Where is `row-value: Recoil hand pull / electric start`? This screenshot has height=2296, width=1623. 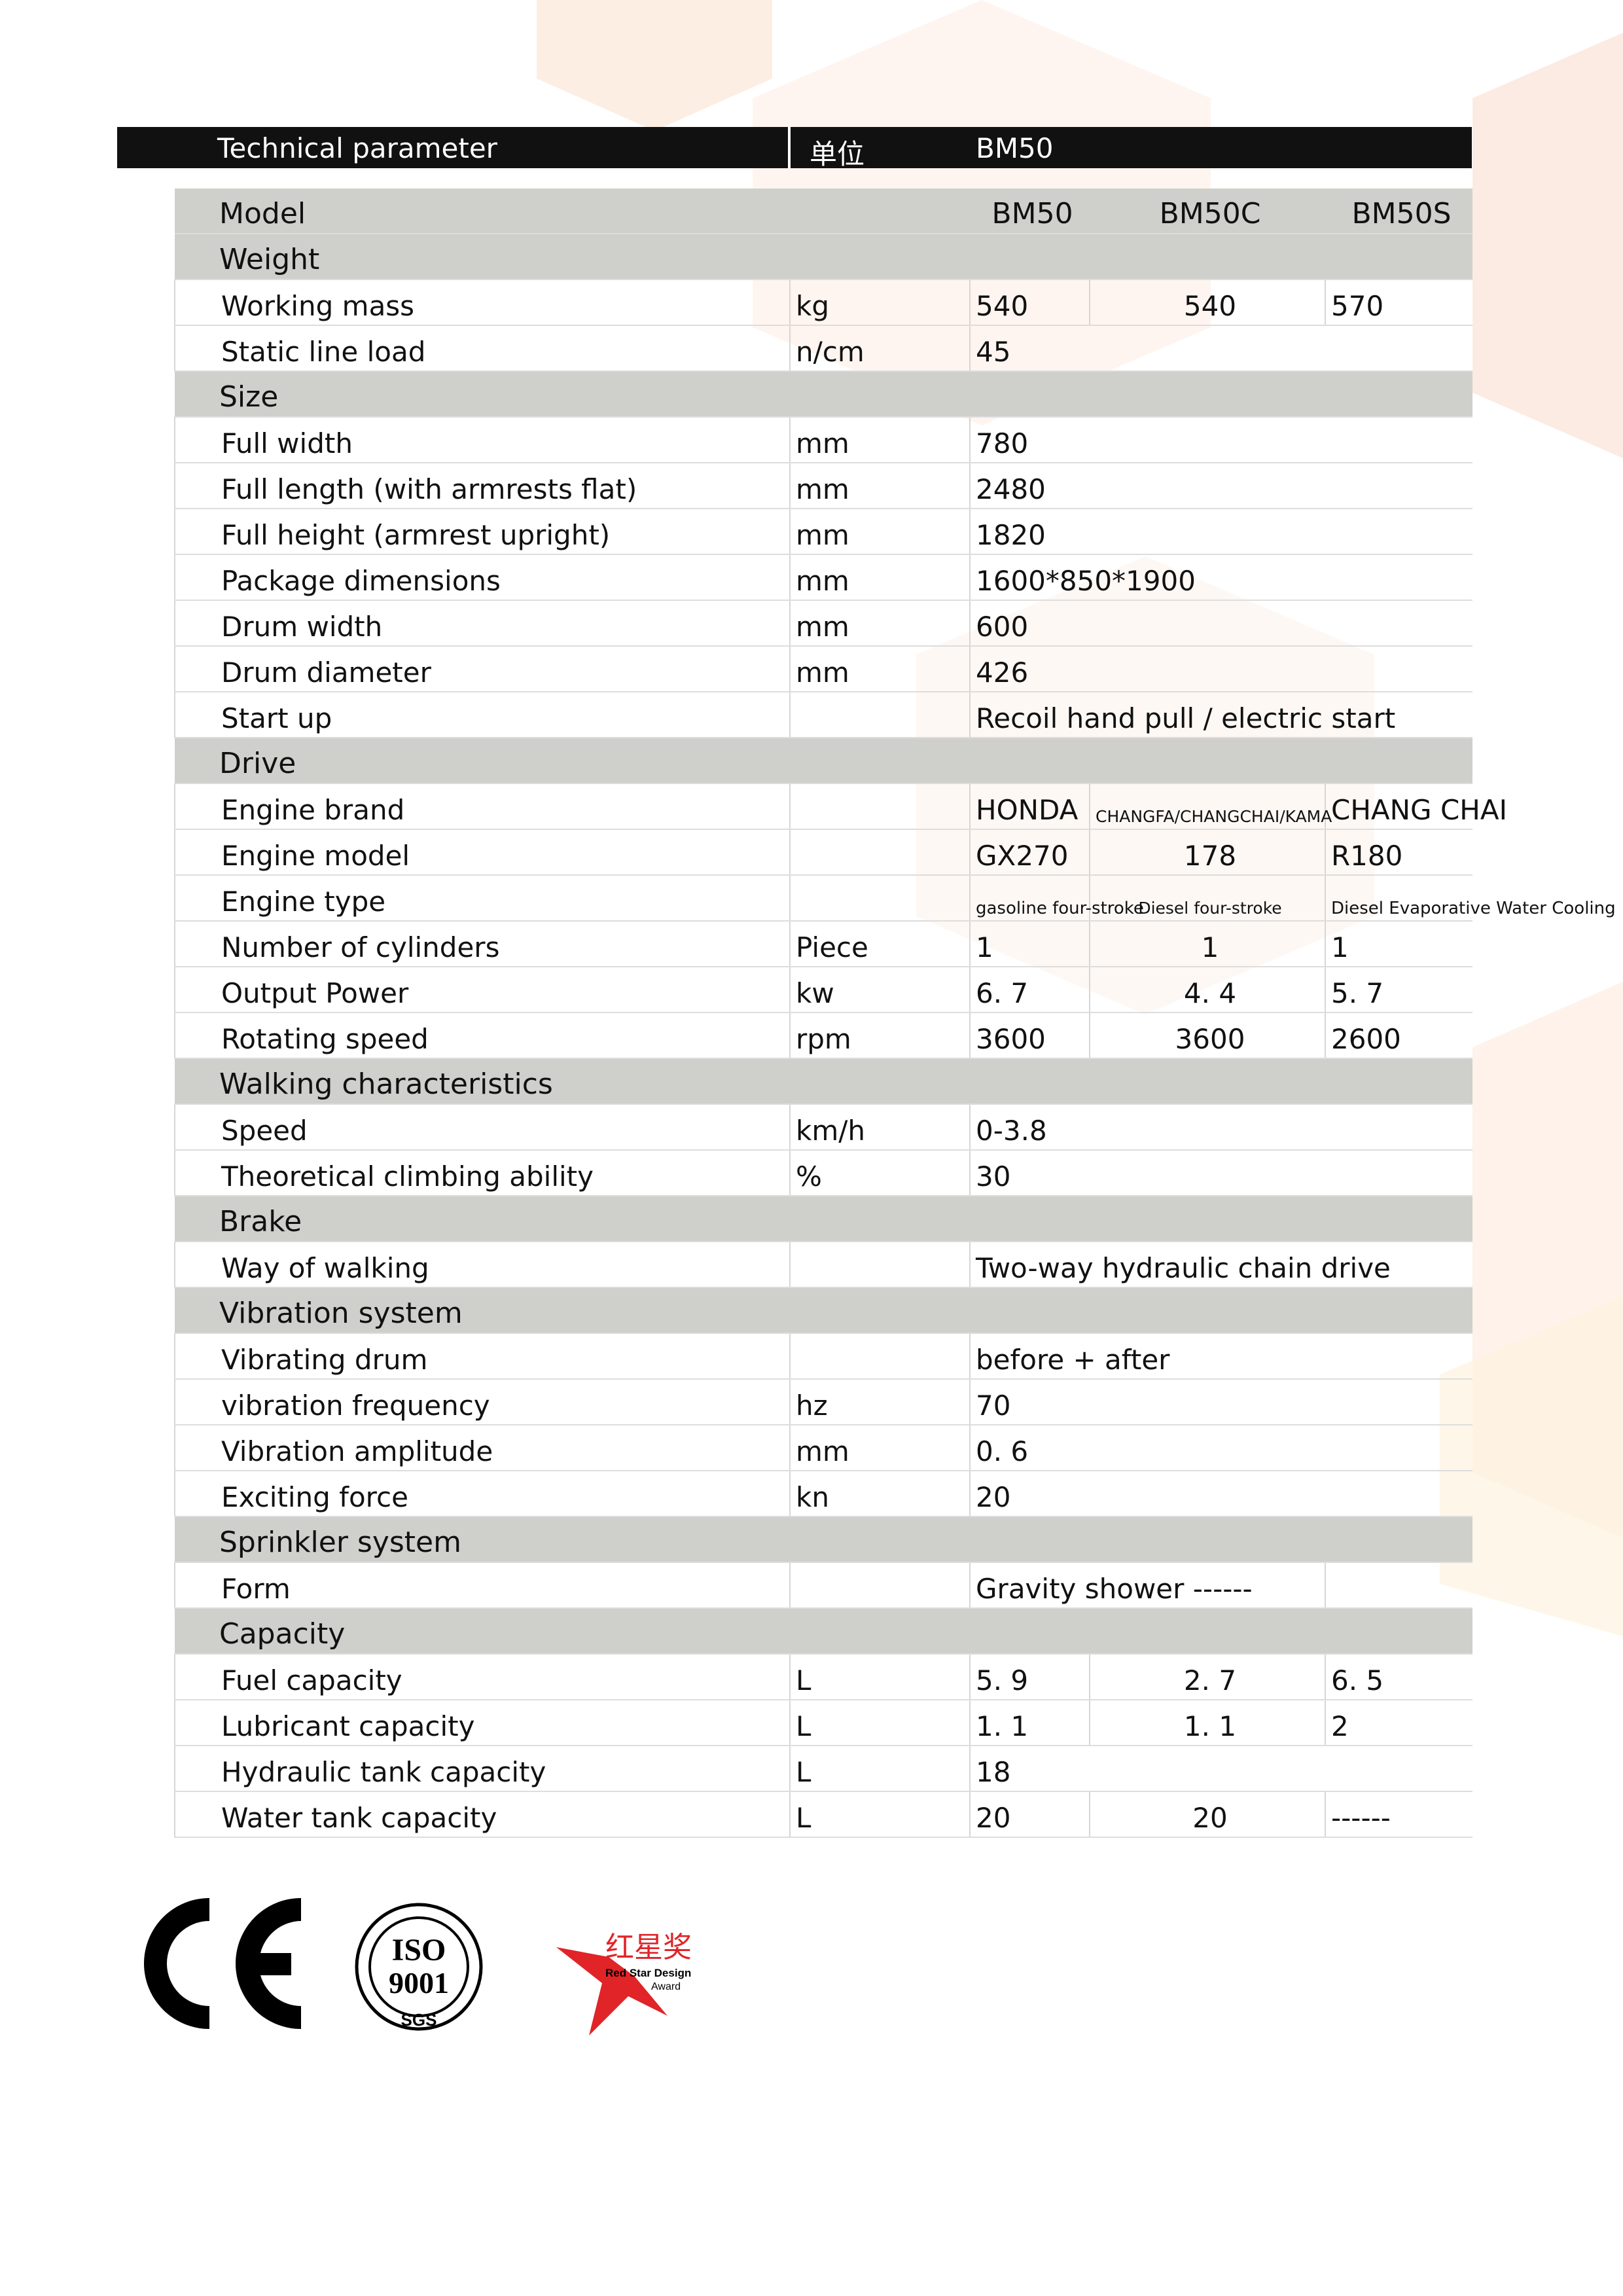 row-value: Recoil hand pull / electric start is located at coordinates (1220, 715).